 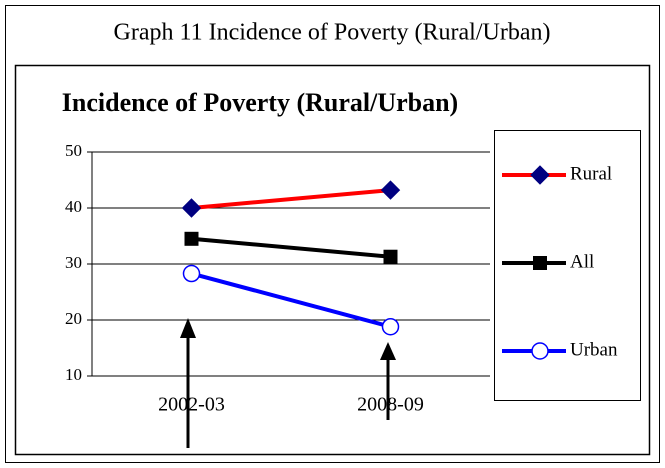 What do you see at coordinates (567, 265) in the screenshot?
I see `legend-frame` at bounding box center [567, 265].